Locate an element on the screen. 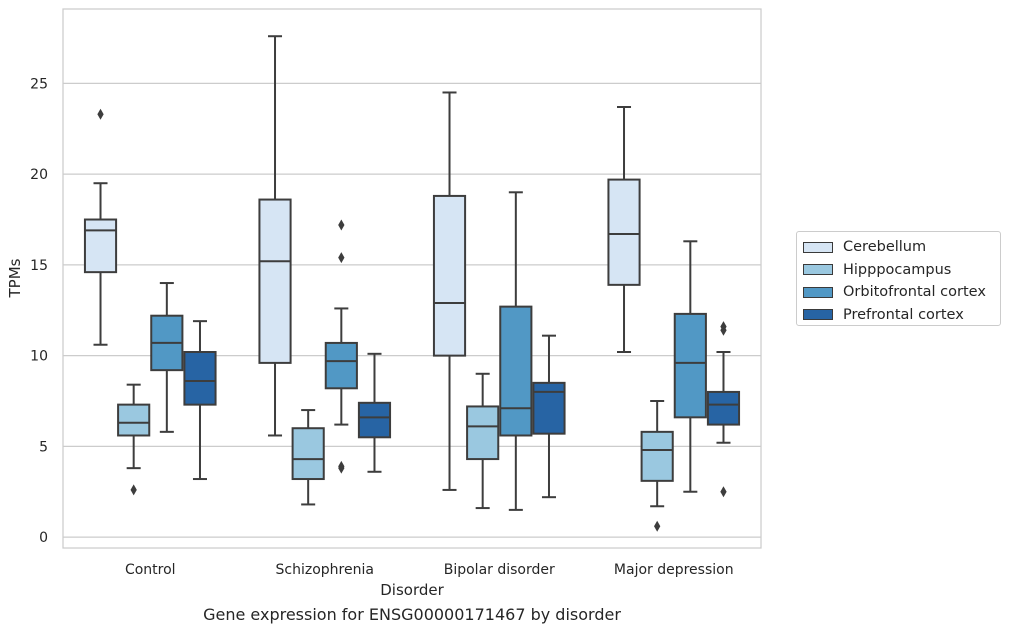  x-tick-label: Schizophrenia is located at coordinates (325, 570).